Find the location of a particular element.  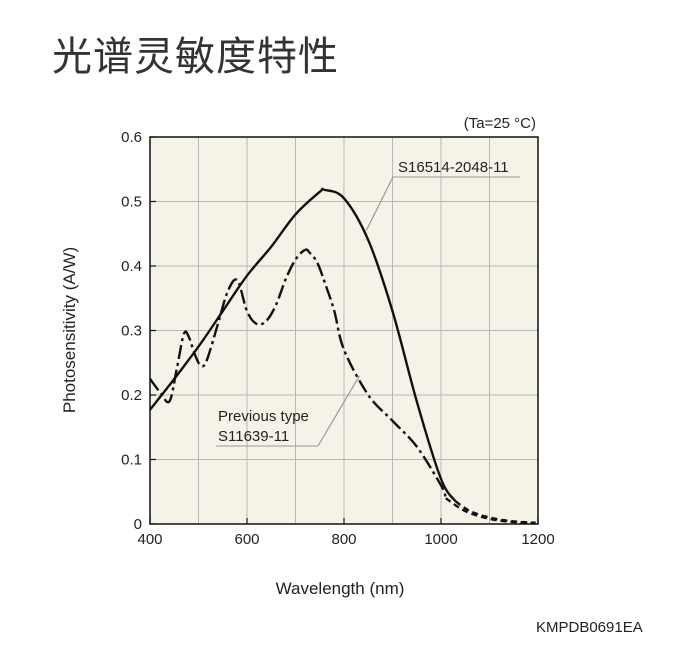

x-tick-label: 600 is located at coordinates (246, 539).